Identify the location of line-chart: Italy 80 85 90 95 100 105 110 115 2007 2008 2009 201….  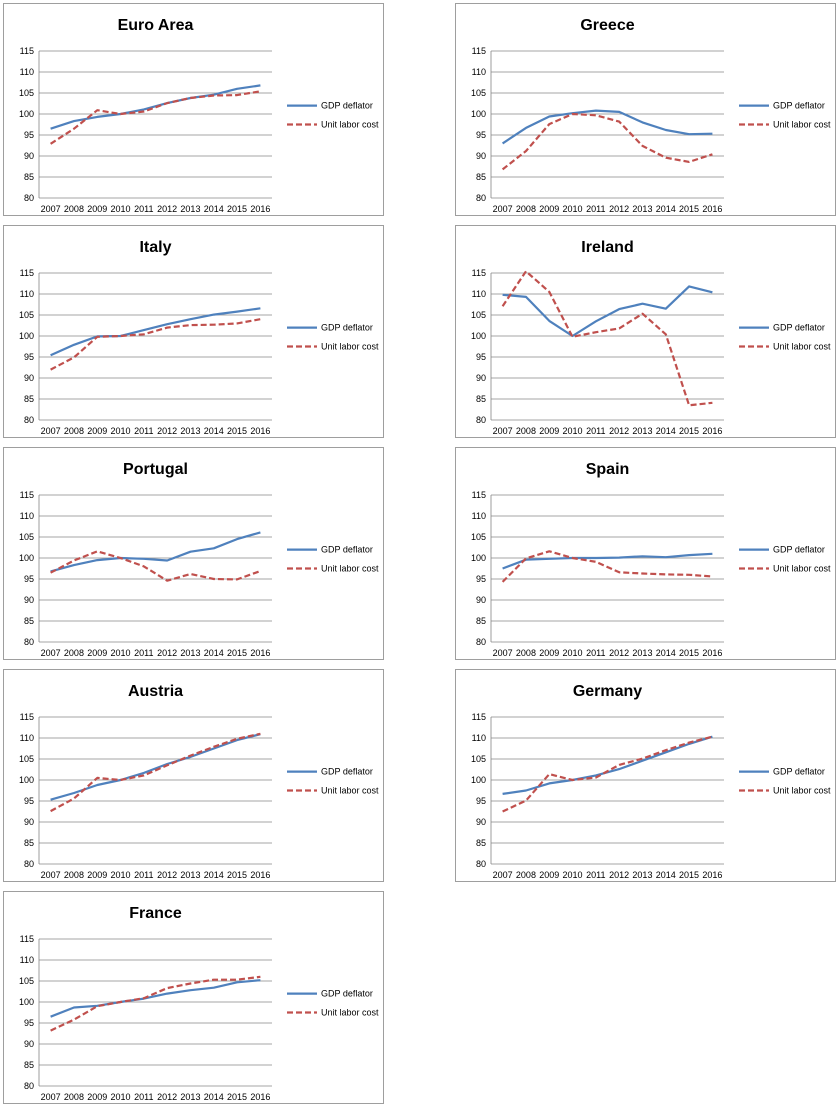
(199, 337).